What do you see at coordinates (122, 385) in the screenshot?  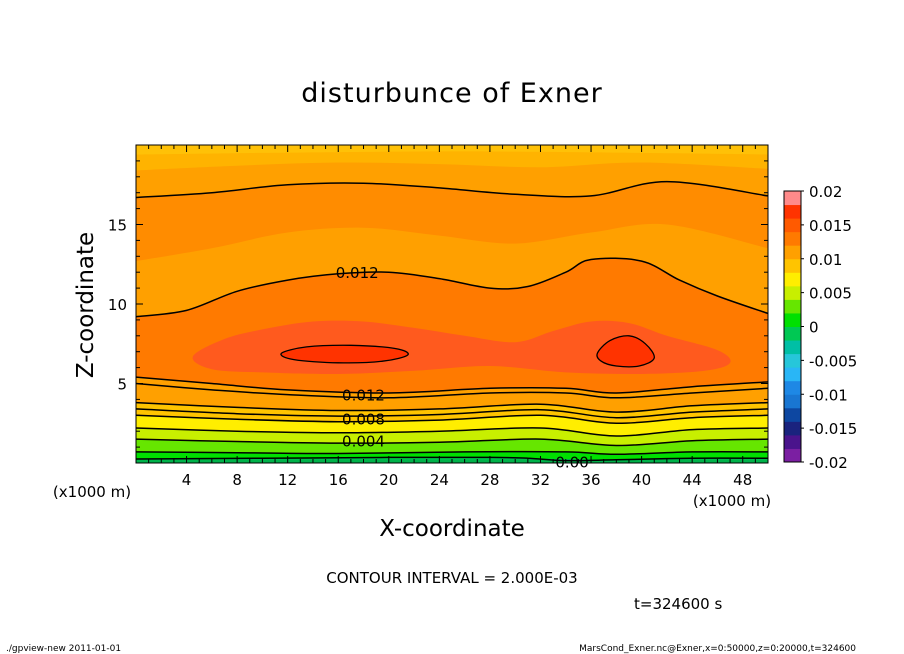 I see `y-tick-label: 5` at bounding box center [122, 385].